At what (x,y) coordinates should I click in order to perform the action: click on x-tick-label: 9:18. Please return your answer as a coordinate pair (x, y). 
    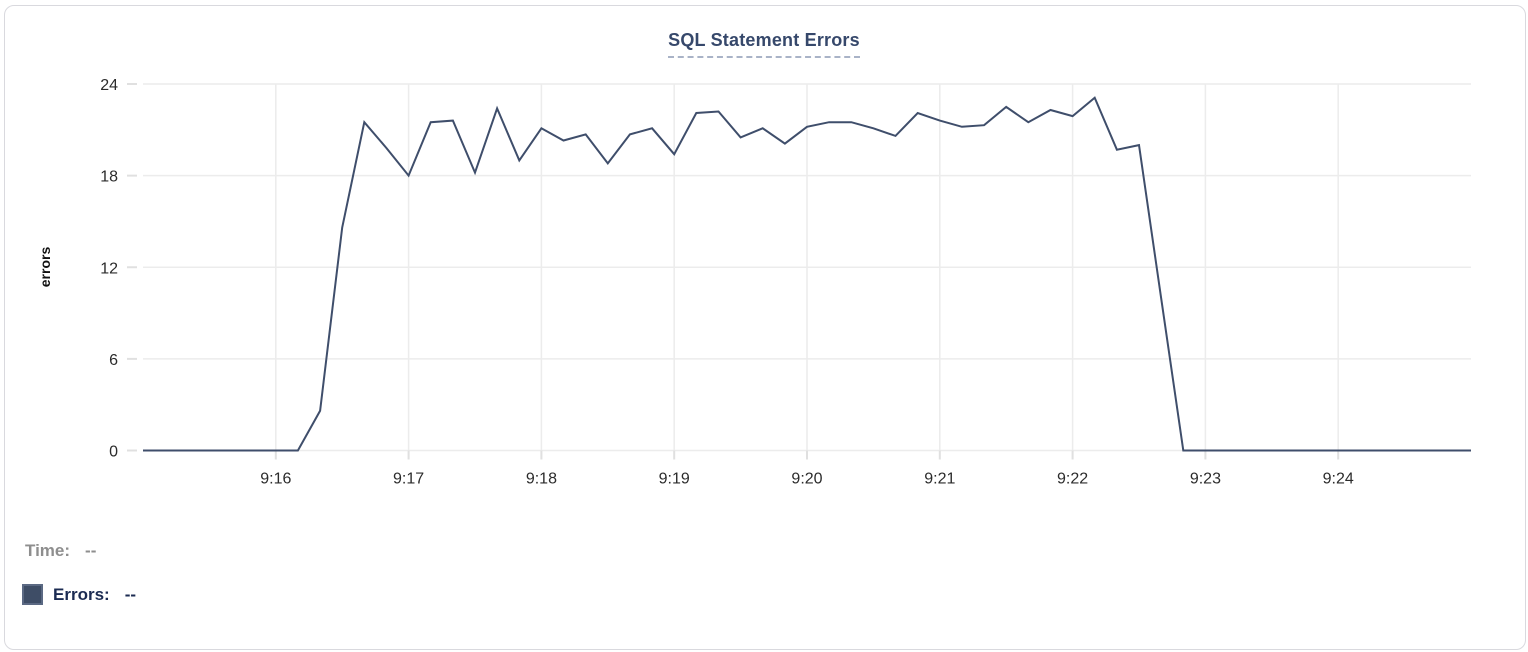
    Looking at the image, I should click on (541, 479).